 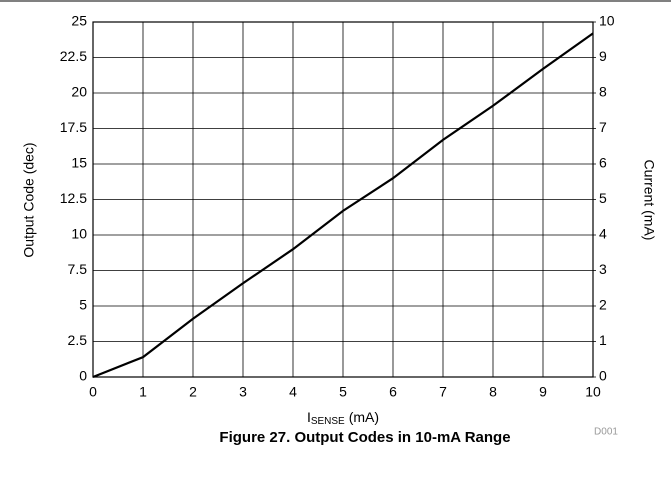 I want to click on y-axis-label: Output Code (dec), so click(x=29, y=199).